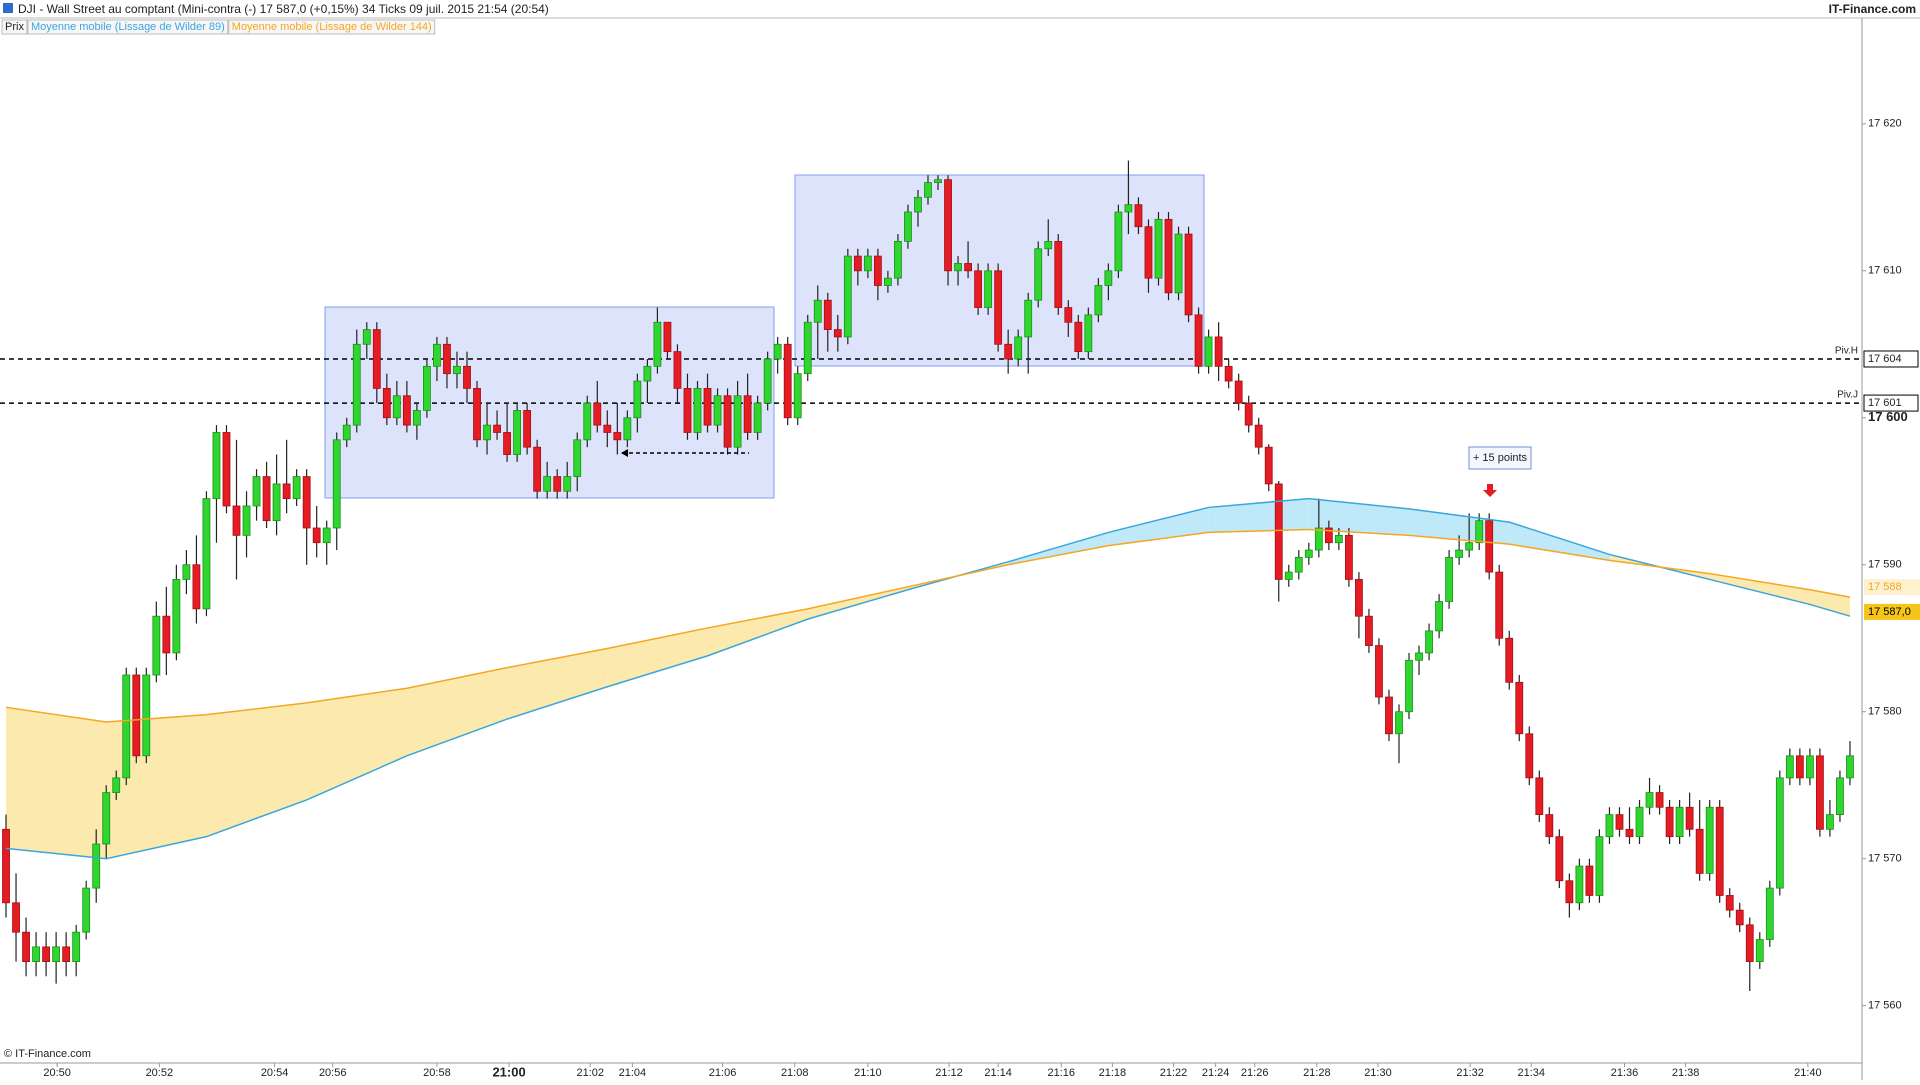  What do you see at coordinates (57, 1073) in the screenshot?
I see `x-tick-label: 20:50` at bounding box center [57, 1073].